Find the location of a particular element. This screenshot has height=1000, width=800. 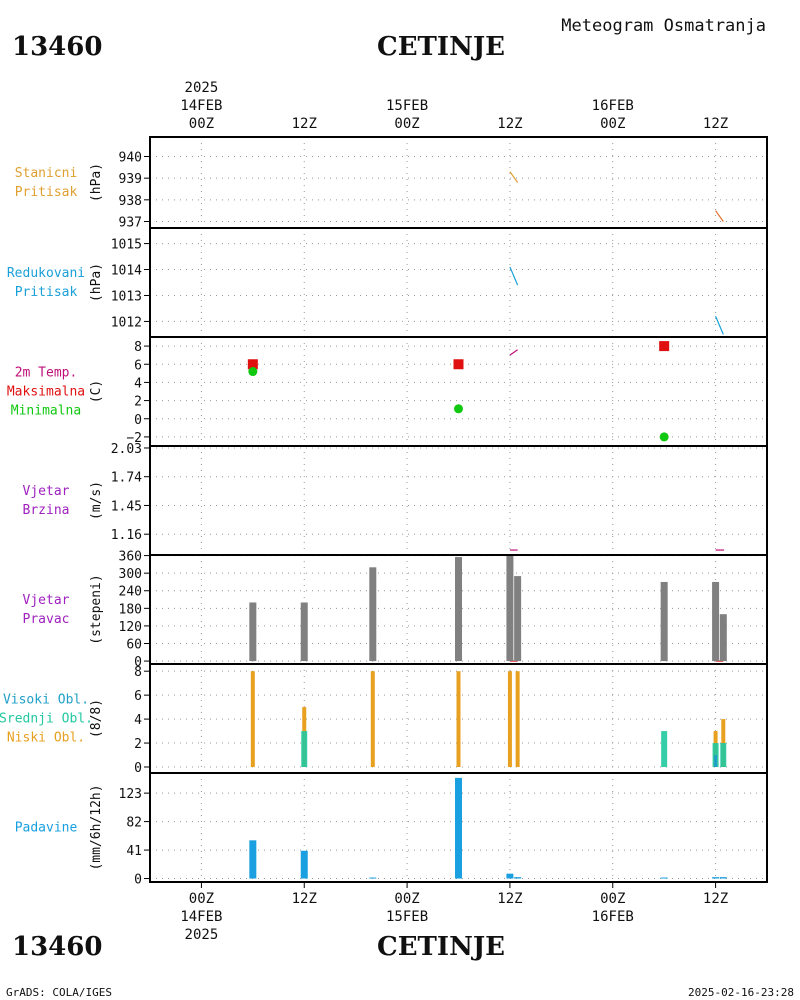

top-axis-year-label: 2025 is located at coordinates (202, 88).